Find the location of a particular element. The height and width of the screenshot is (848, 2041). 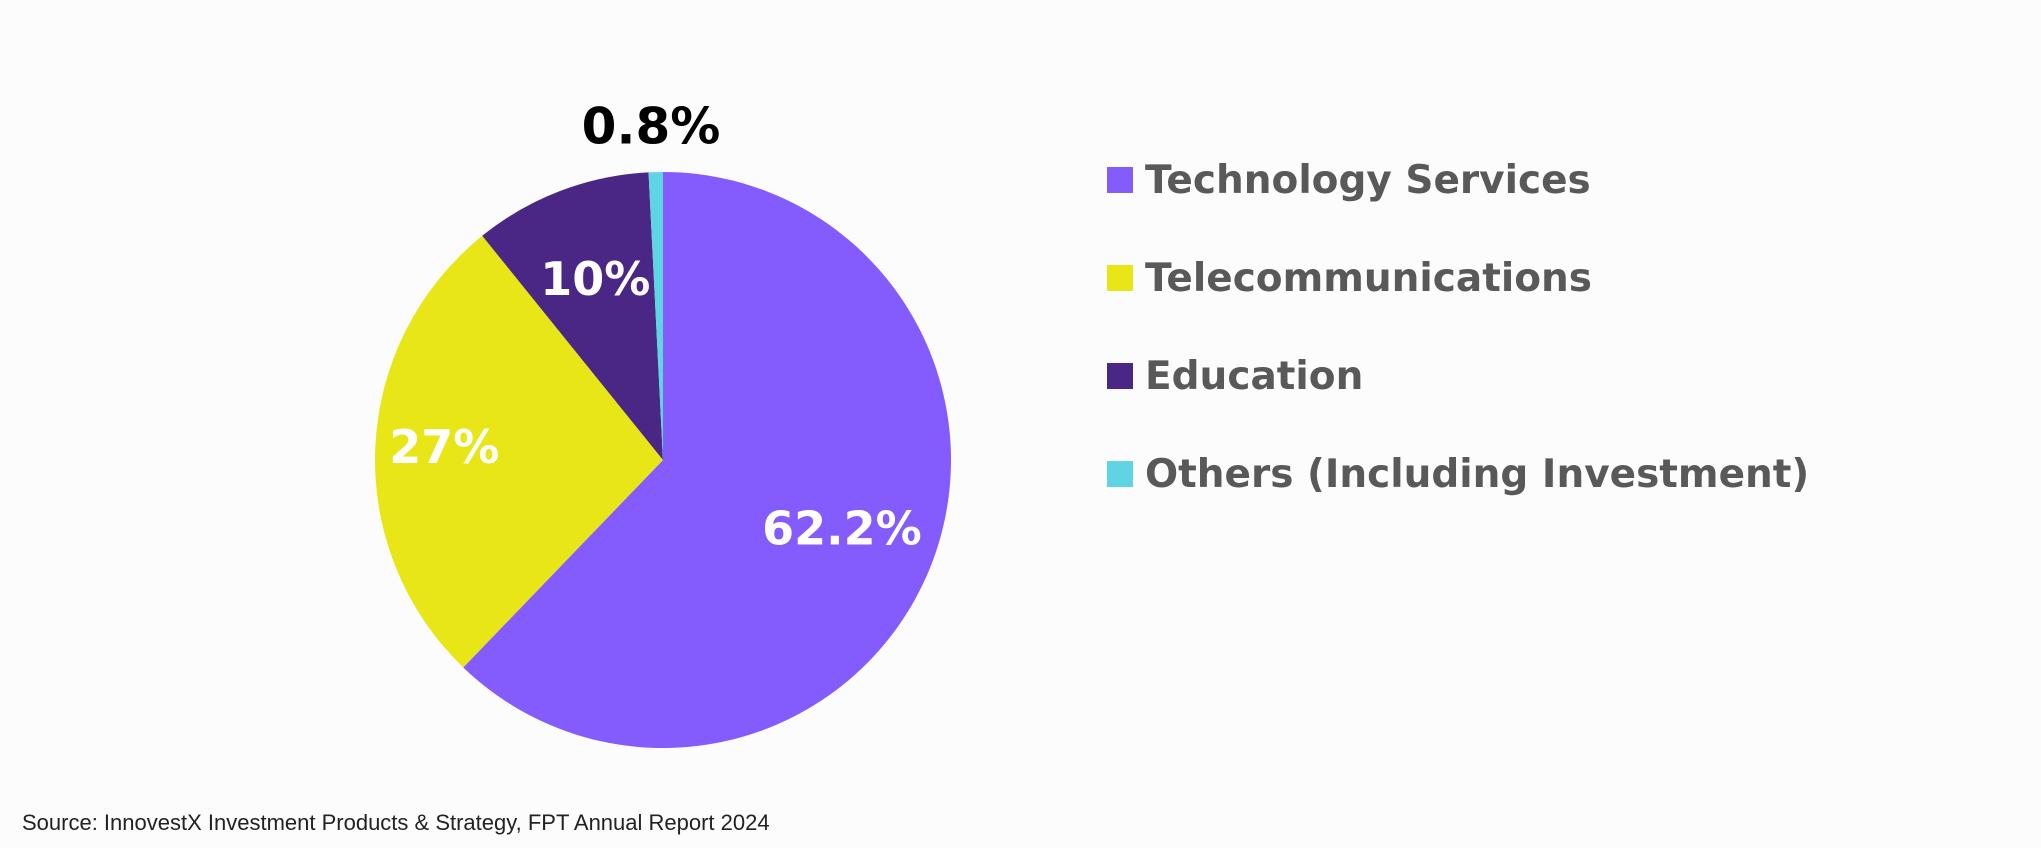

legend-item-technology-services: Technology Services is located at coordinates (1557, 180).